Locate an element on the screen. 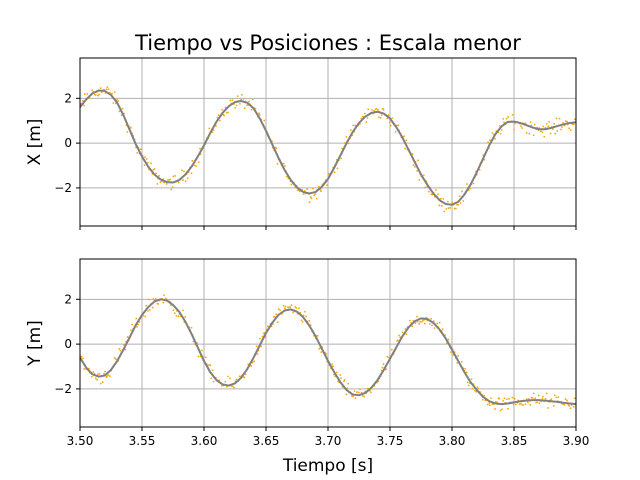  x-tick-label: 3.75 is located at coordinates (390, 441).